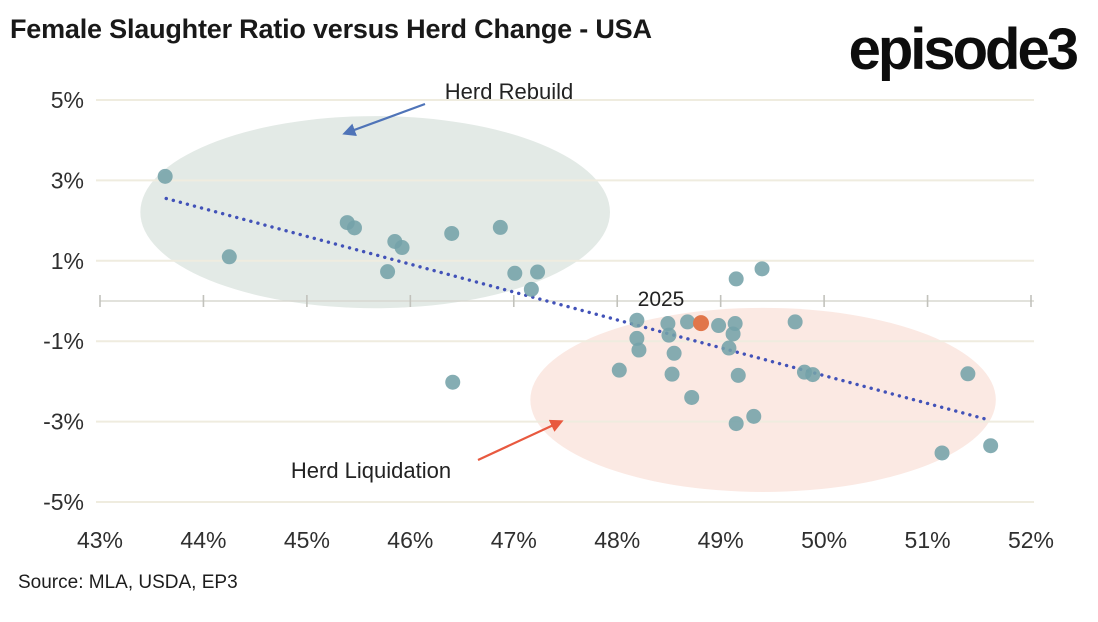  Describe the element at coordinates (384, 119) in the screenshot. I see `herd-rebuild-arrow` at that location.